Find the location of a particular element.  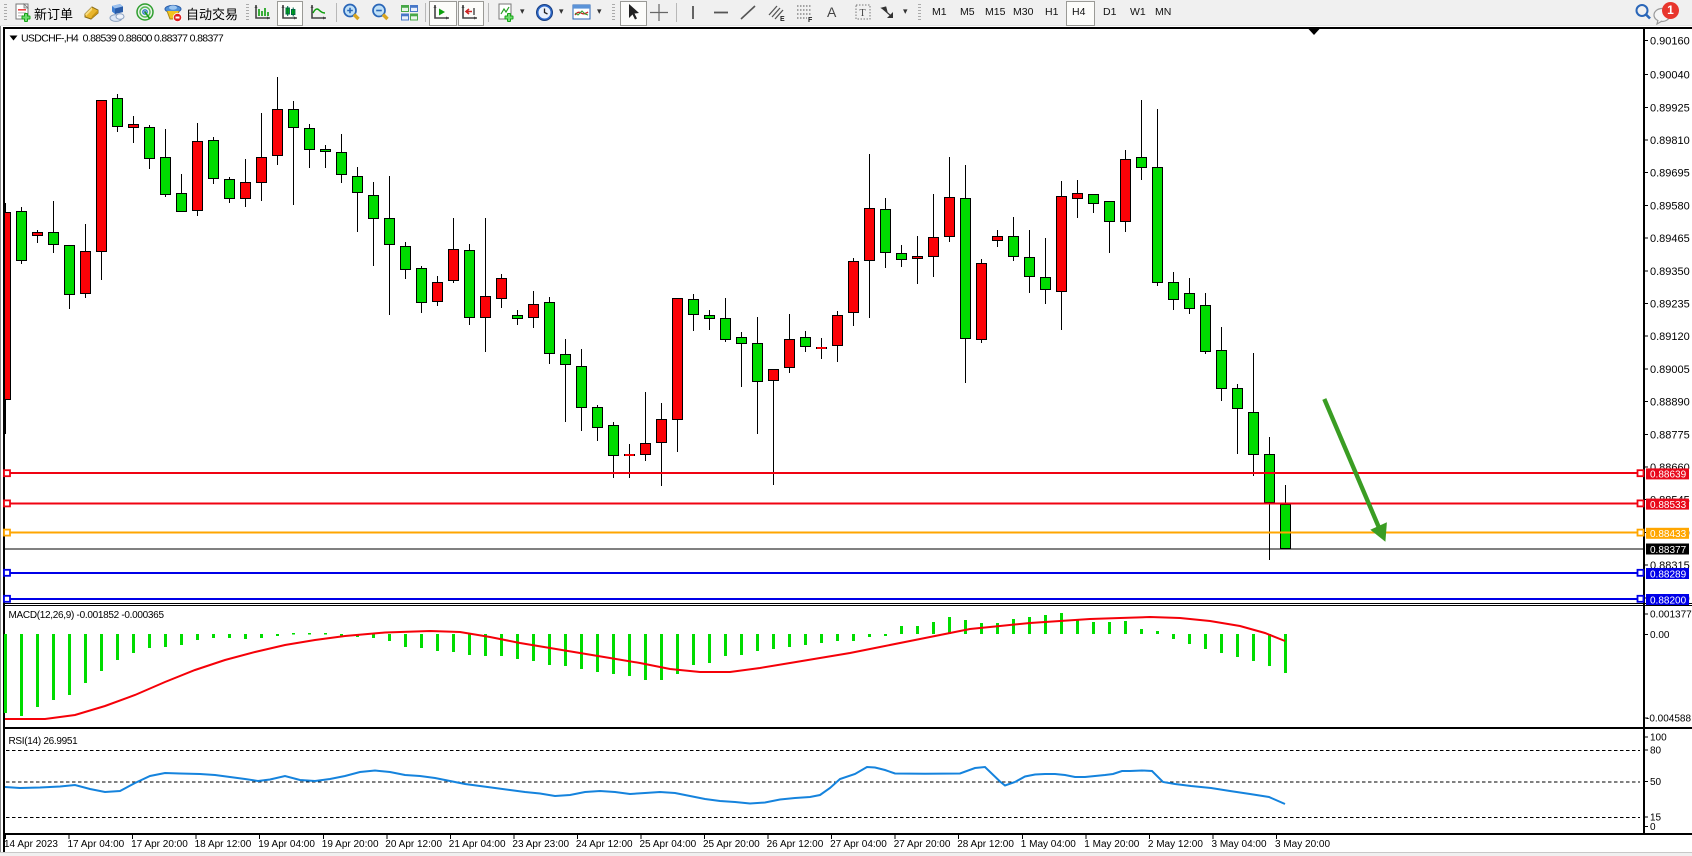

svg-text: 0.89580 is located at coordinates (1670, 206).